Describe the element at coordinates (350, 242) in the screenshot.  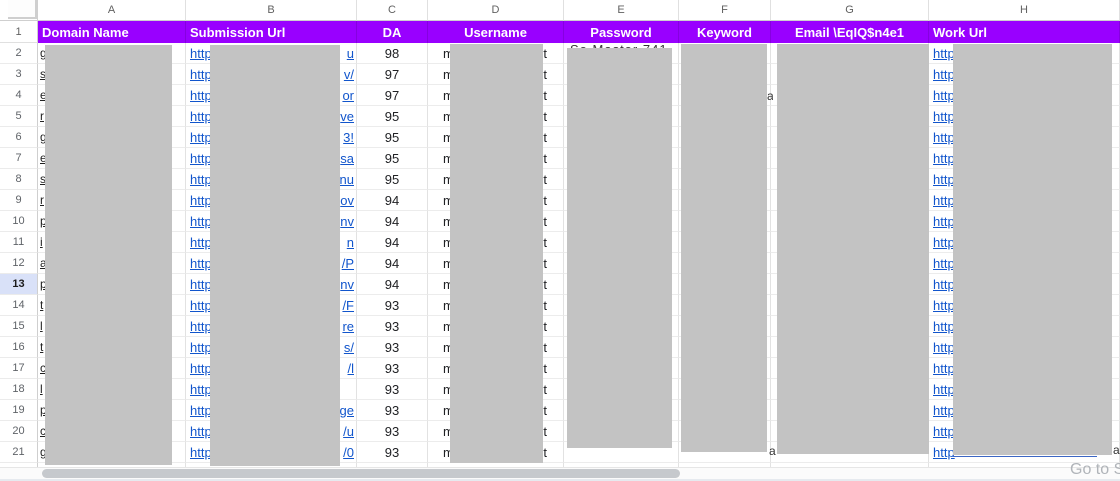
I see `submission-url-suffix: n` at that location.